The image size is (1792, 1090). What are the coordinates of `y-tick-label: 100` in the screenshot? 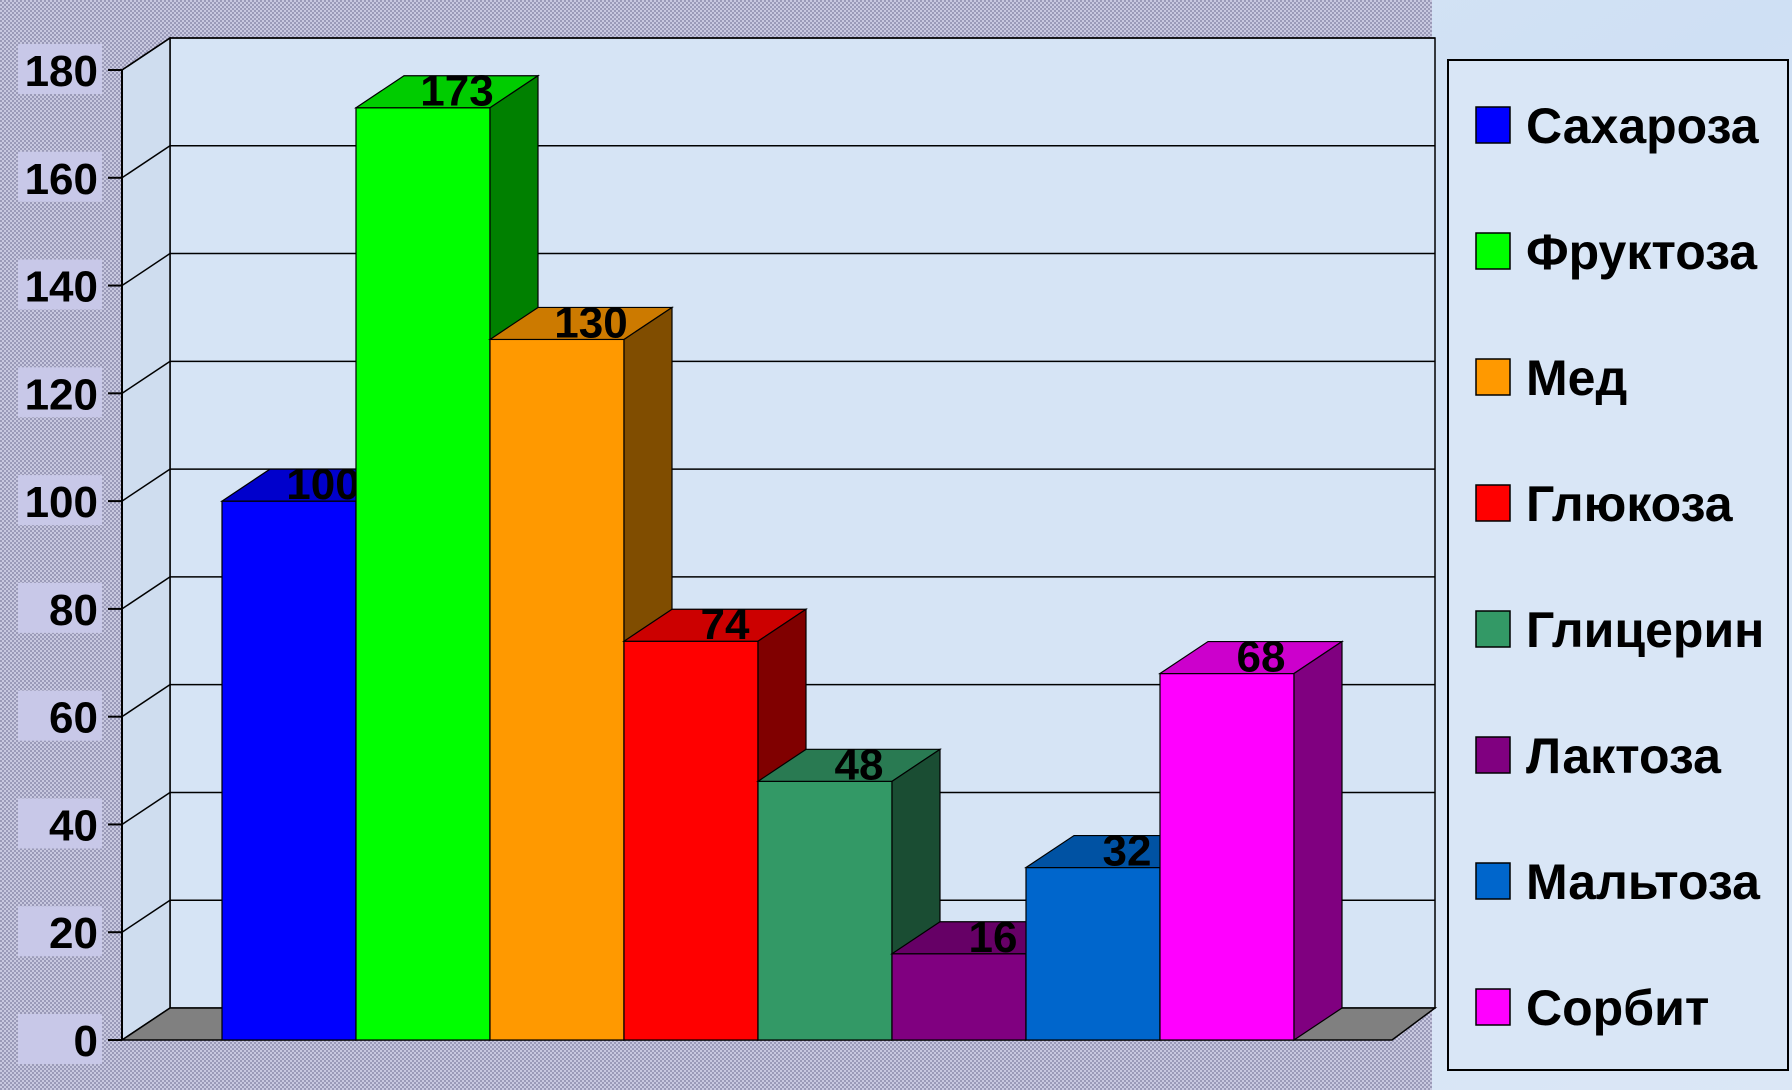 It's located at (61, 502).